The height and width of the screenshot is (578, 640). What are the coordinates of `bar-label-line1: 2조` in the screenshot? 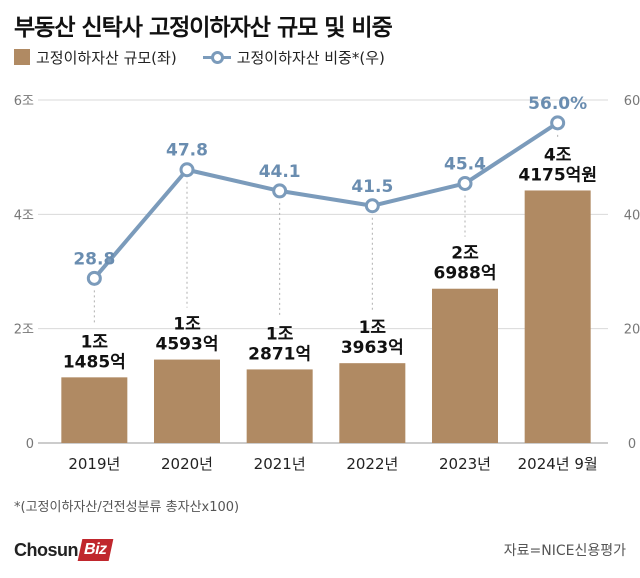 It's located at (465, 254).